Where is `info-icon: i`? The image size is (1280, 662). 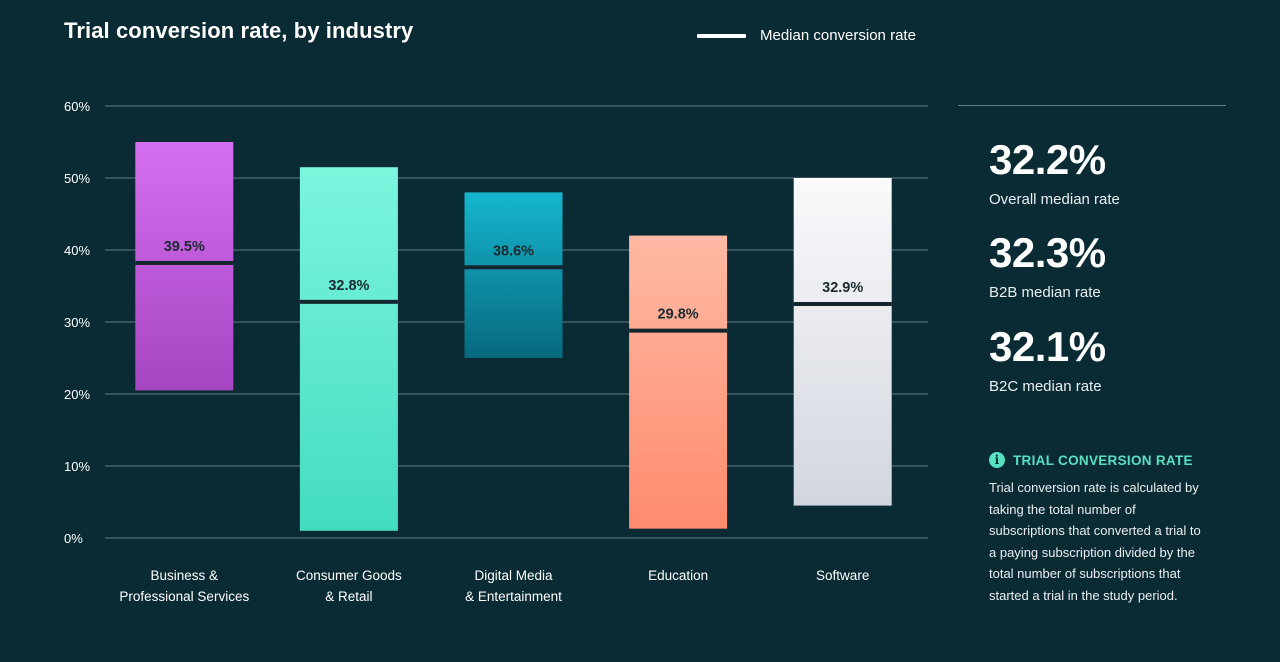
info-icon: i is located at coordinates (997, 460).